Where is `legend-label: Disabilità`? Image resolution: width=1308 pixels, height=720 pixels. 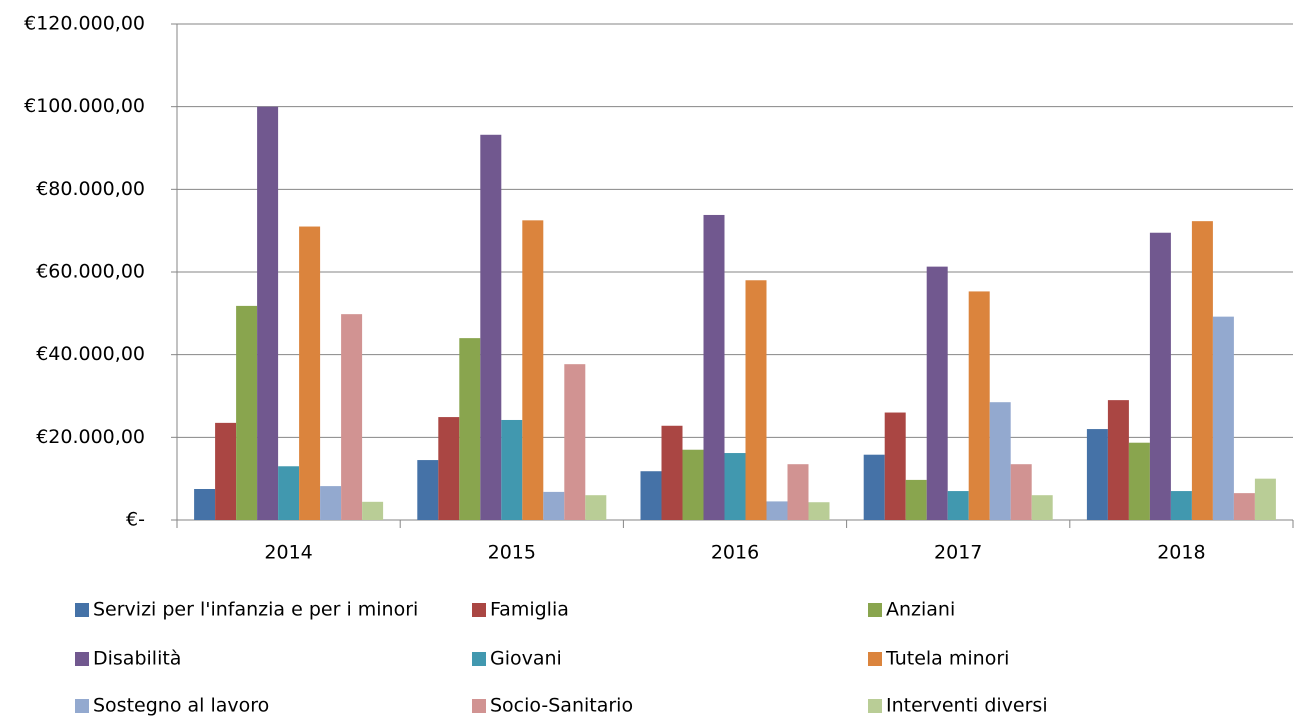 legend-label: Disabilità is located at coordinates (137, 659).